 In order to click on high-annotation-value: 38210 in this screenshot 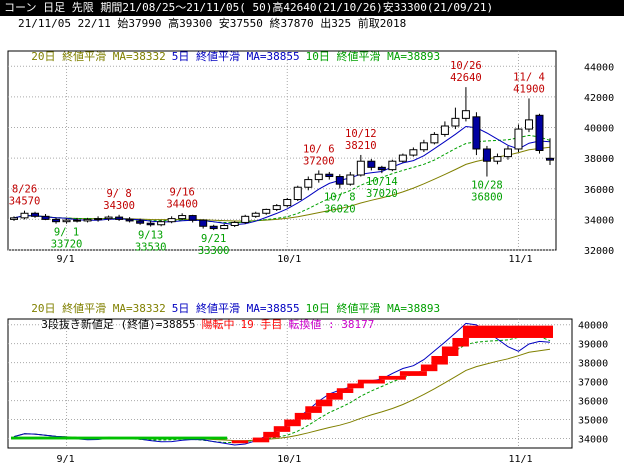, I will do `click(361, 146)`.